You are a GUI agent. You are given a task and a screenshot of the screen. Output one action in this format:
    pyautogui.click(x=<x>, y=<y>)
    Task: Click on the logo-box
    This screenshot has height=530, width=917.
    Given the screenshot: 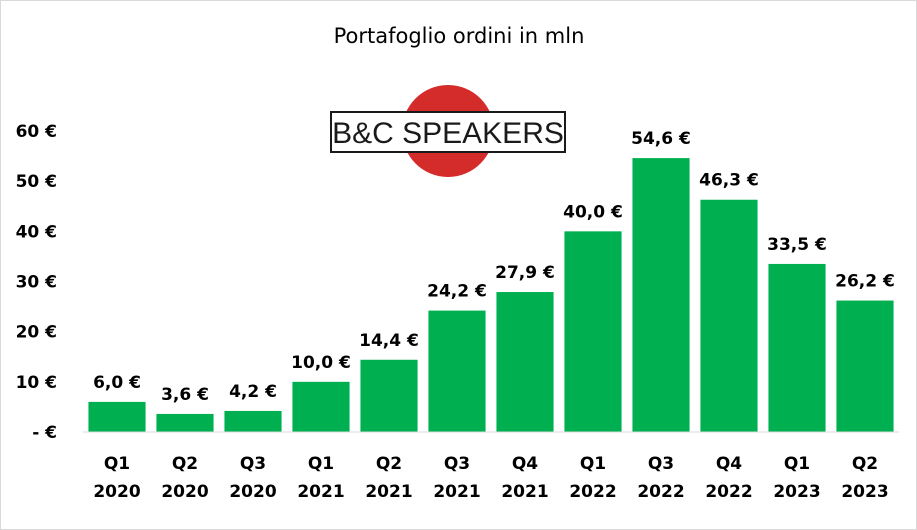 What is the action you would take?
    pyautogui.click(x=448, y=132)
    